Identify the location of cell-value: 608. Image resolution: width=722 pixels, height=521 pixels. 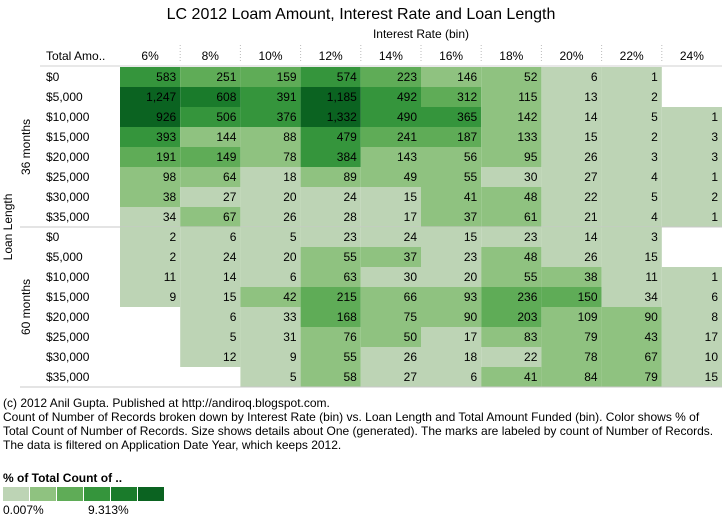
(226, 97).